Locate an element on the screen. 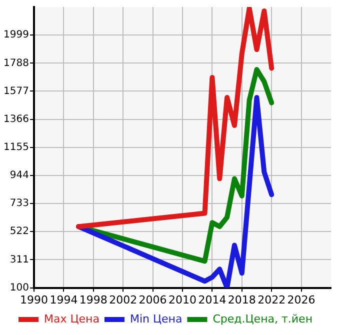 The width and height of the screenshot is (345, 335). y-tick-label: 1788 is located at coordinates (16, 63).